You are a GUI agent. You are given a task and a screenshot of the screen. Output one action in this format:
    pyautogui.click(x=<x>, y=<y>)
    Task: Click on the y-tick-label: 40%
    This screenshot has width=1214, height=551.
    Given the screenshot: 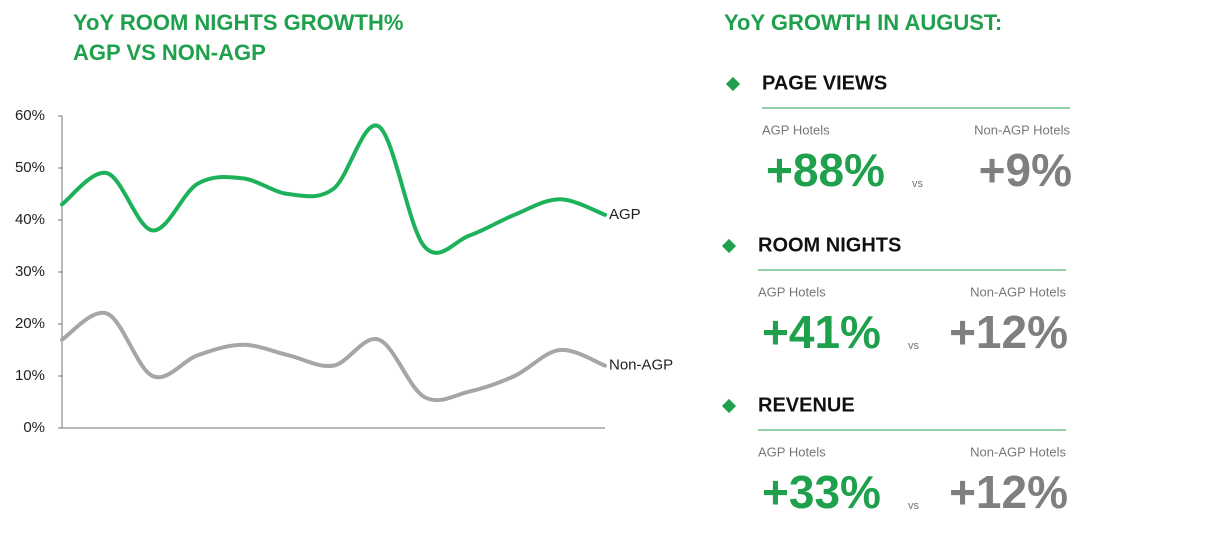 What is the action you would take?
    pyautogui.click(x=30, y=219)
    